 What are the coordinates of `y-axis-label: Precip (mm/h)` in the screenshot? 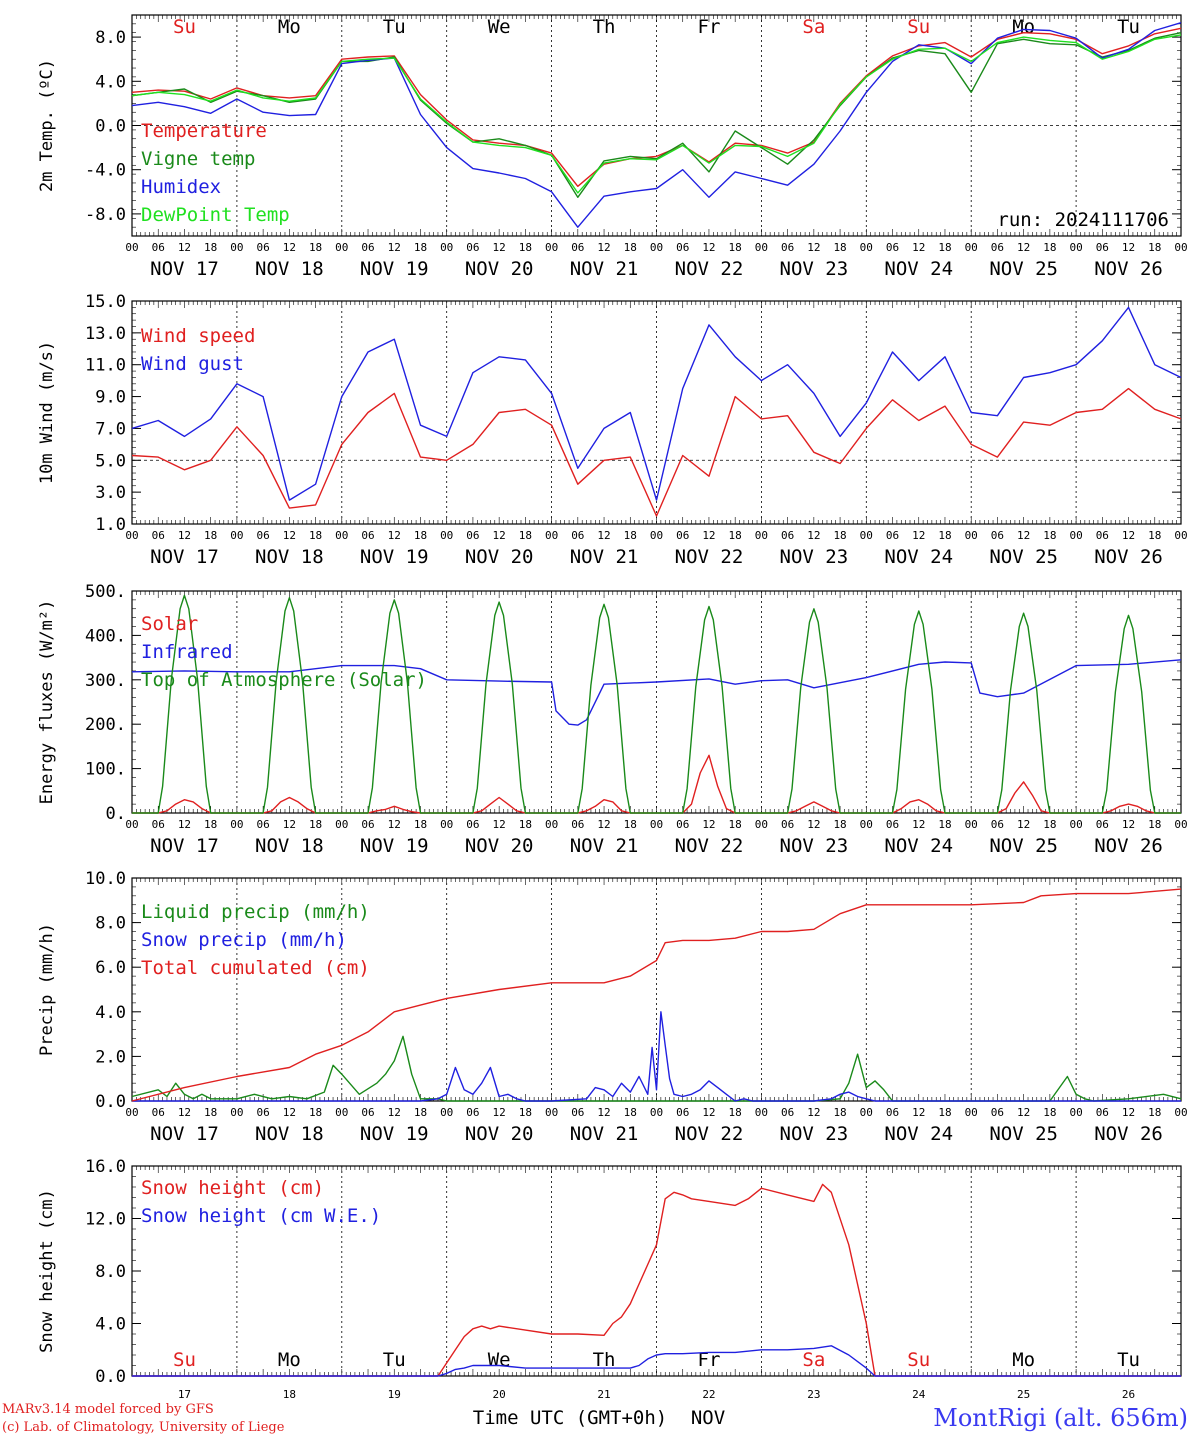 It's located at (47, 989).